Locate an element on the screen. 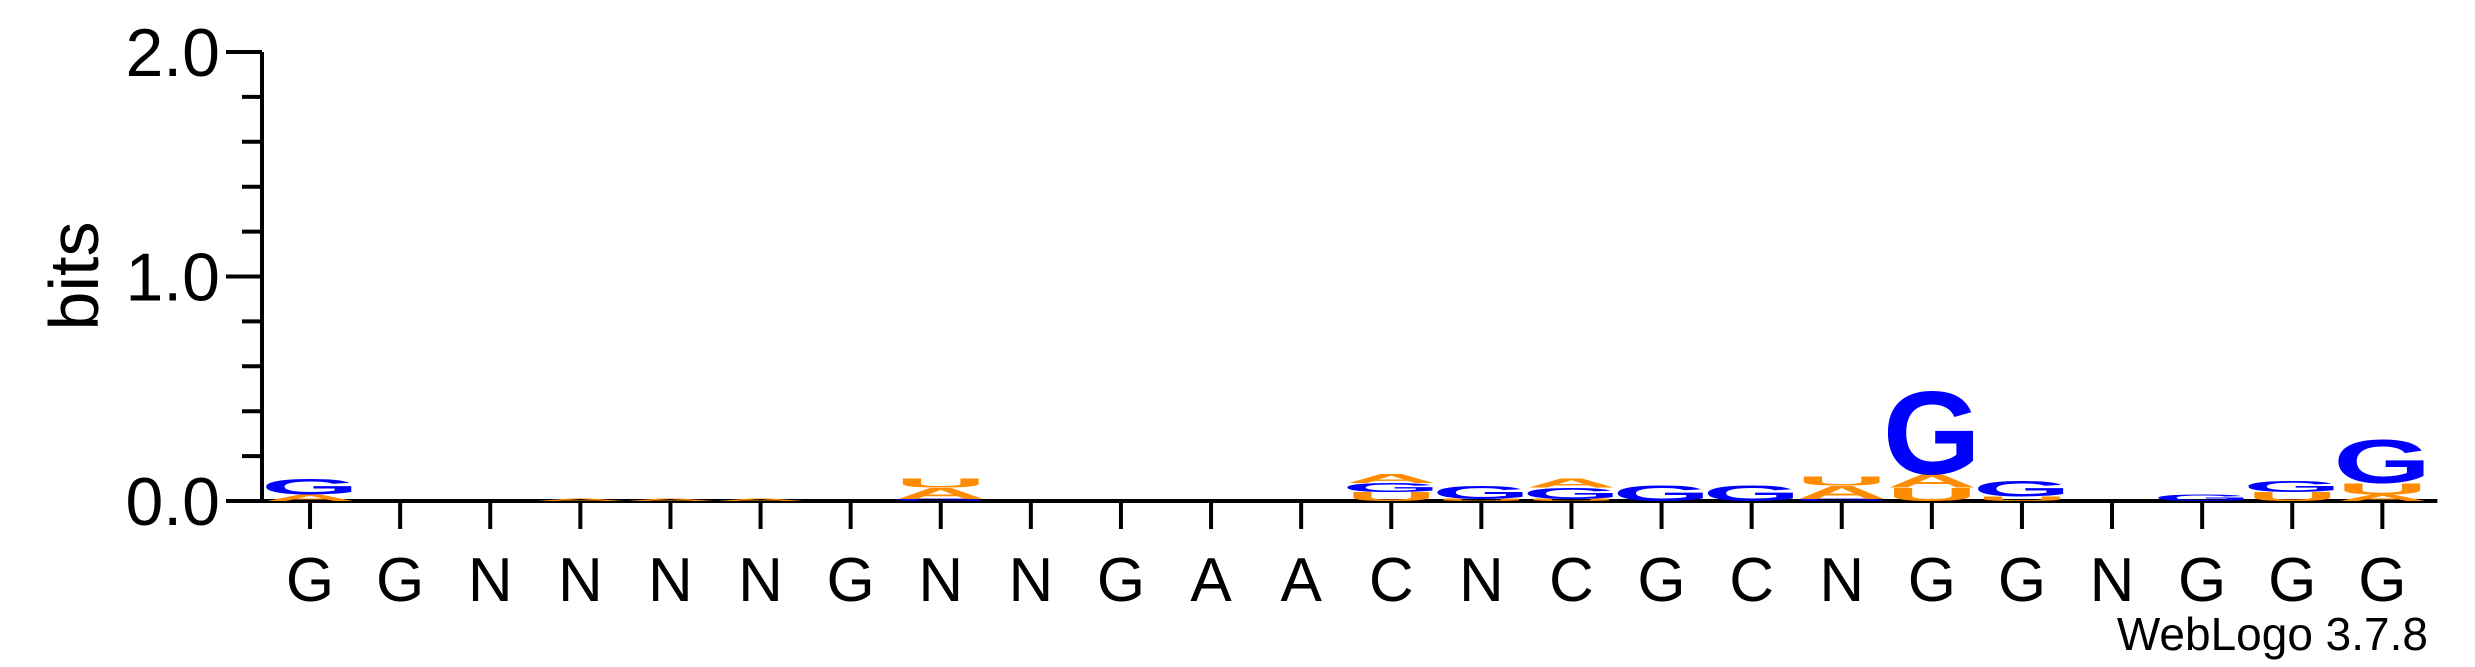 This screenshot has width=2475, height=667. weblogo-credit: WebLogo 3.7.8 is located at coordinates (2272, 634).